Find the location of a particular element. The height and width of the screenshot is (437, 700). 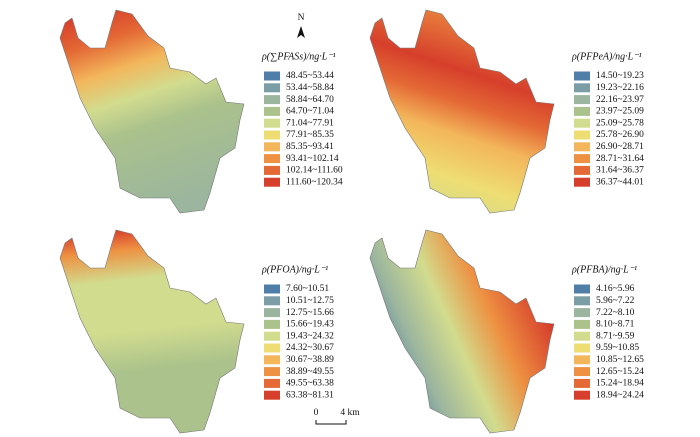

legend-title: ρ(PFOA)/ng·L⁻¹ is located at coordinates (294, 269).